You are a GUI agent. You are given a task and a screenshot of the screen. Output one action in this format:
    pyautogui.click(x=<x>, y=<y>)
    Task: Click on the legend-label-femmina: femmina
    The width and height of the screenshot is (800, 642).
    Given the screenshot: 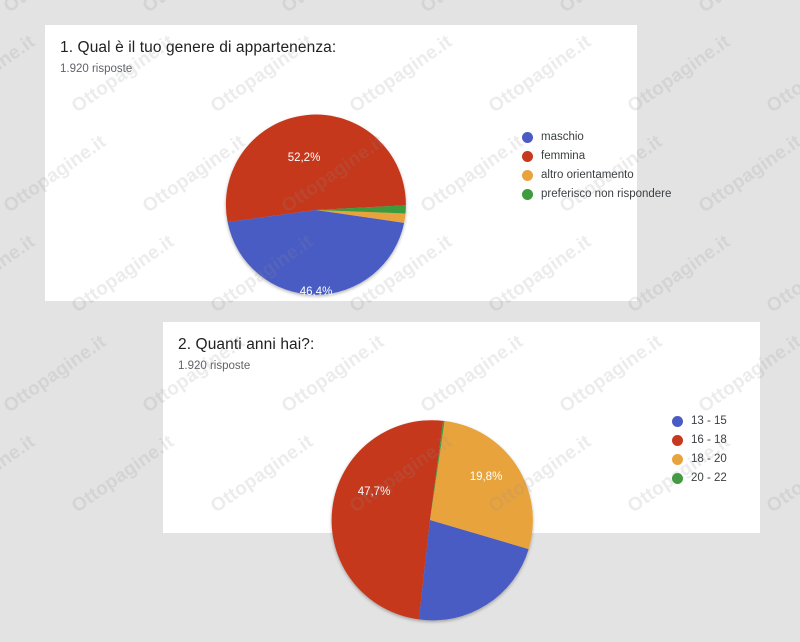 What is the action you would take?
    pyautogui.click(x=563, y=156)
    